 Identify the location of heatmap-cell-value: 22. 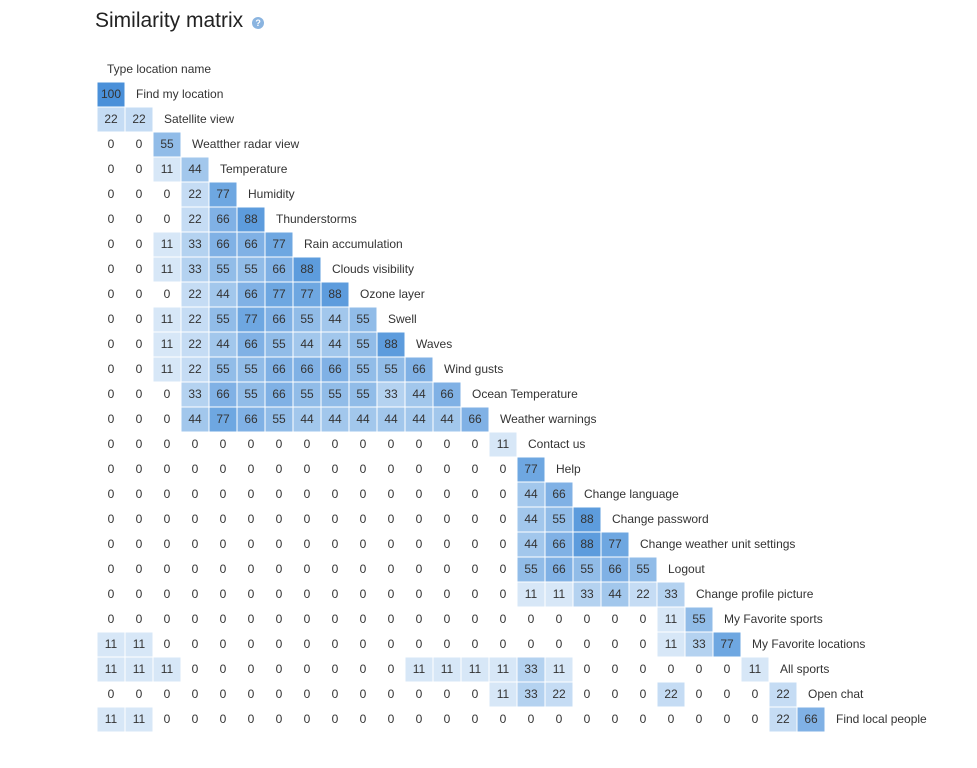
(195, 294).